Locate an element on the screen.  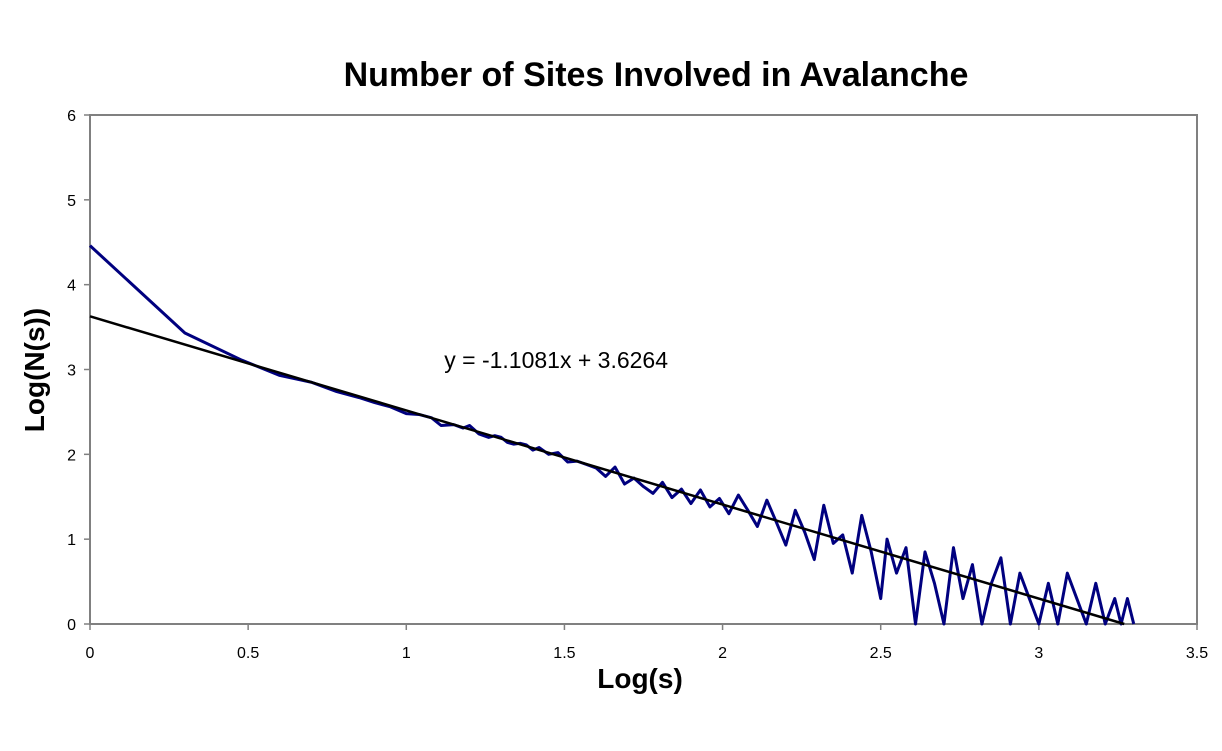
y-axis-label: Log(N(s)) is located at coordinates (34, 370).